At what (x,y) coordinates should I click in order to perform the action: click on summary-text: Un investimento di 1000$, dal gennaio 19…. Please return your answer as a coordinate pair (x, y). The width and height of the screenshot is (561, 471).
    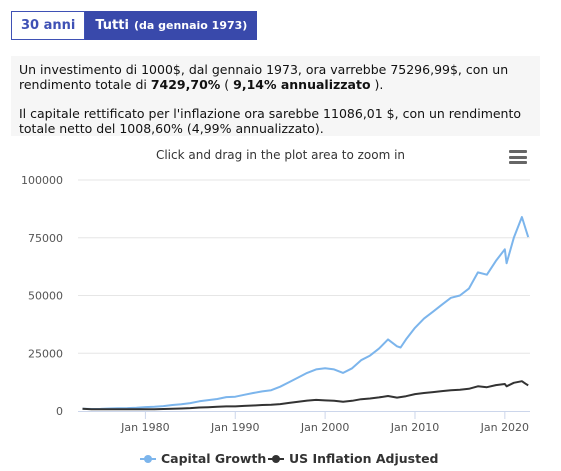
    Looking at the image, I should click on (264, 77).